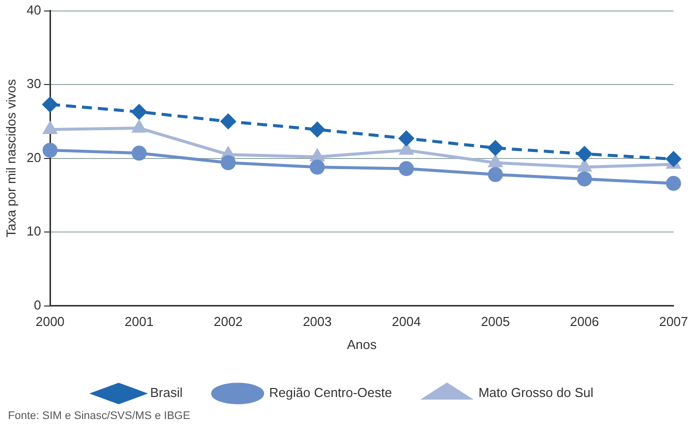  What do you see at coordinates (50, 322) in the screenshot?
I see `x-tick-label: 2000` at bounding box center [50, 322].